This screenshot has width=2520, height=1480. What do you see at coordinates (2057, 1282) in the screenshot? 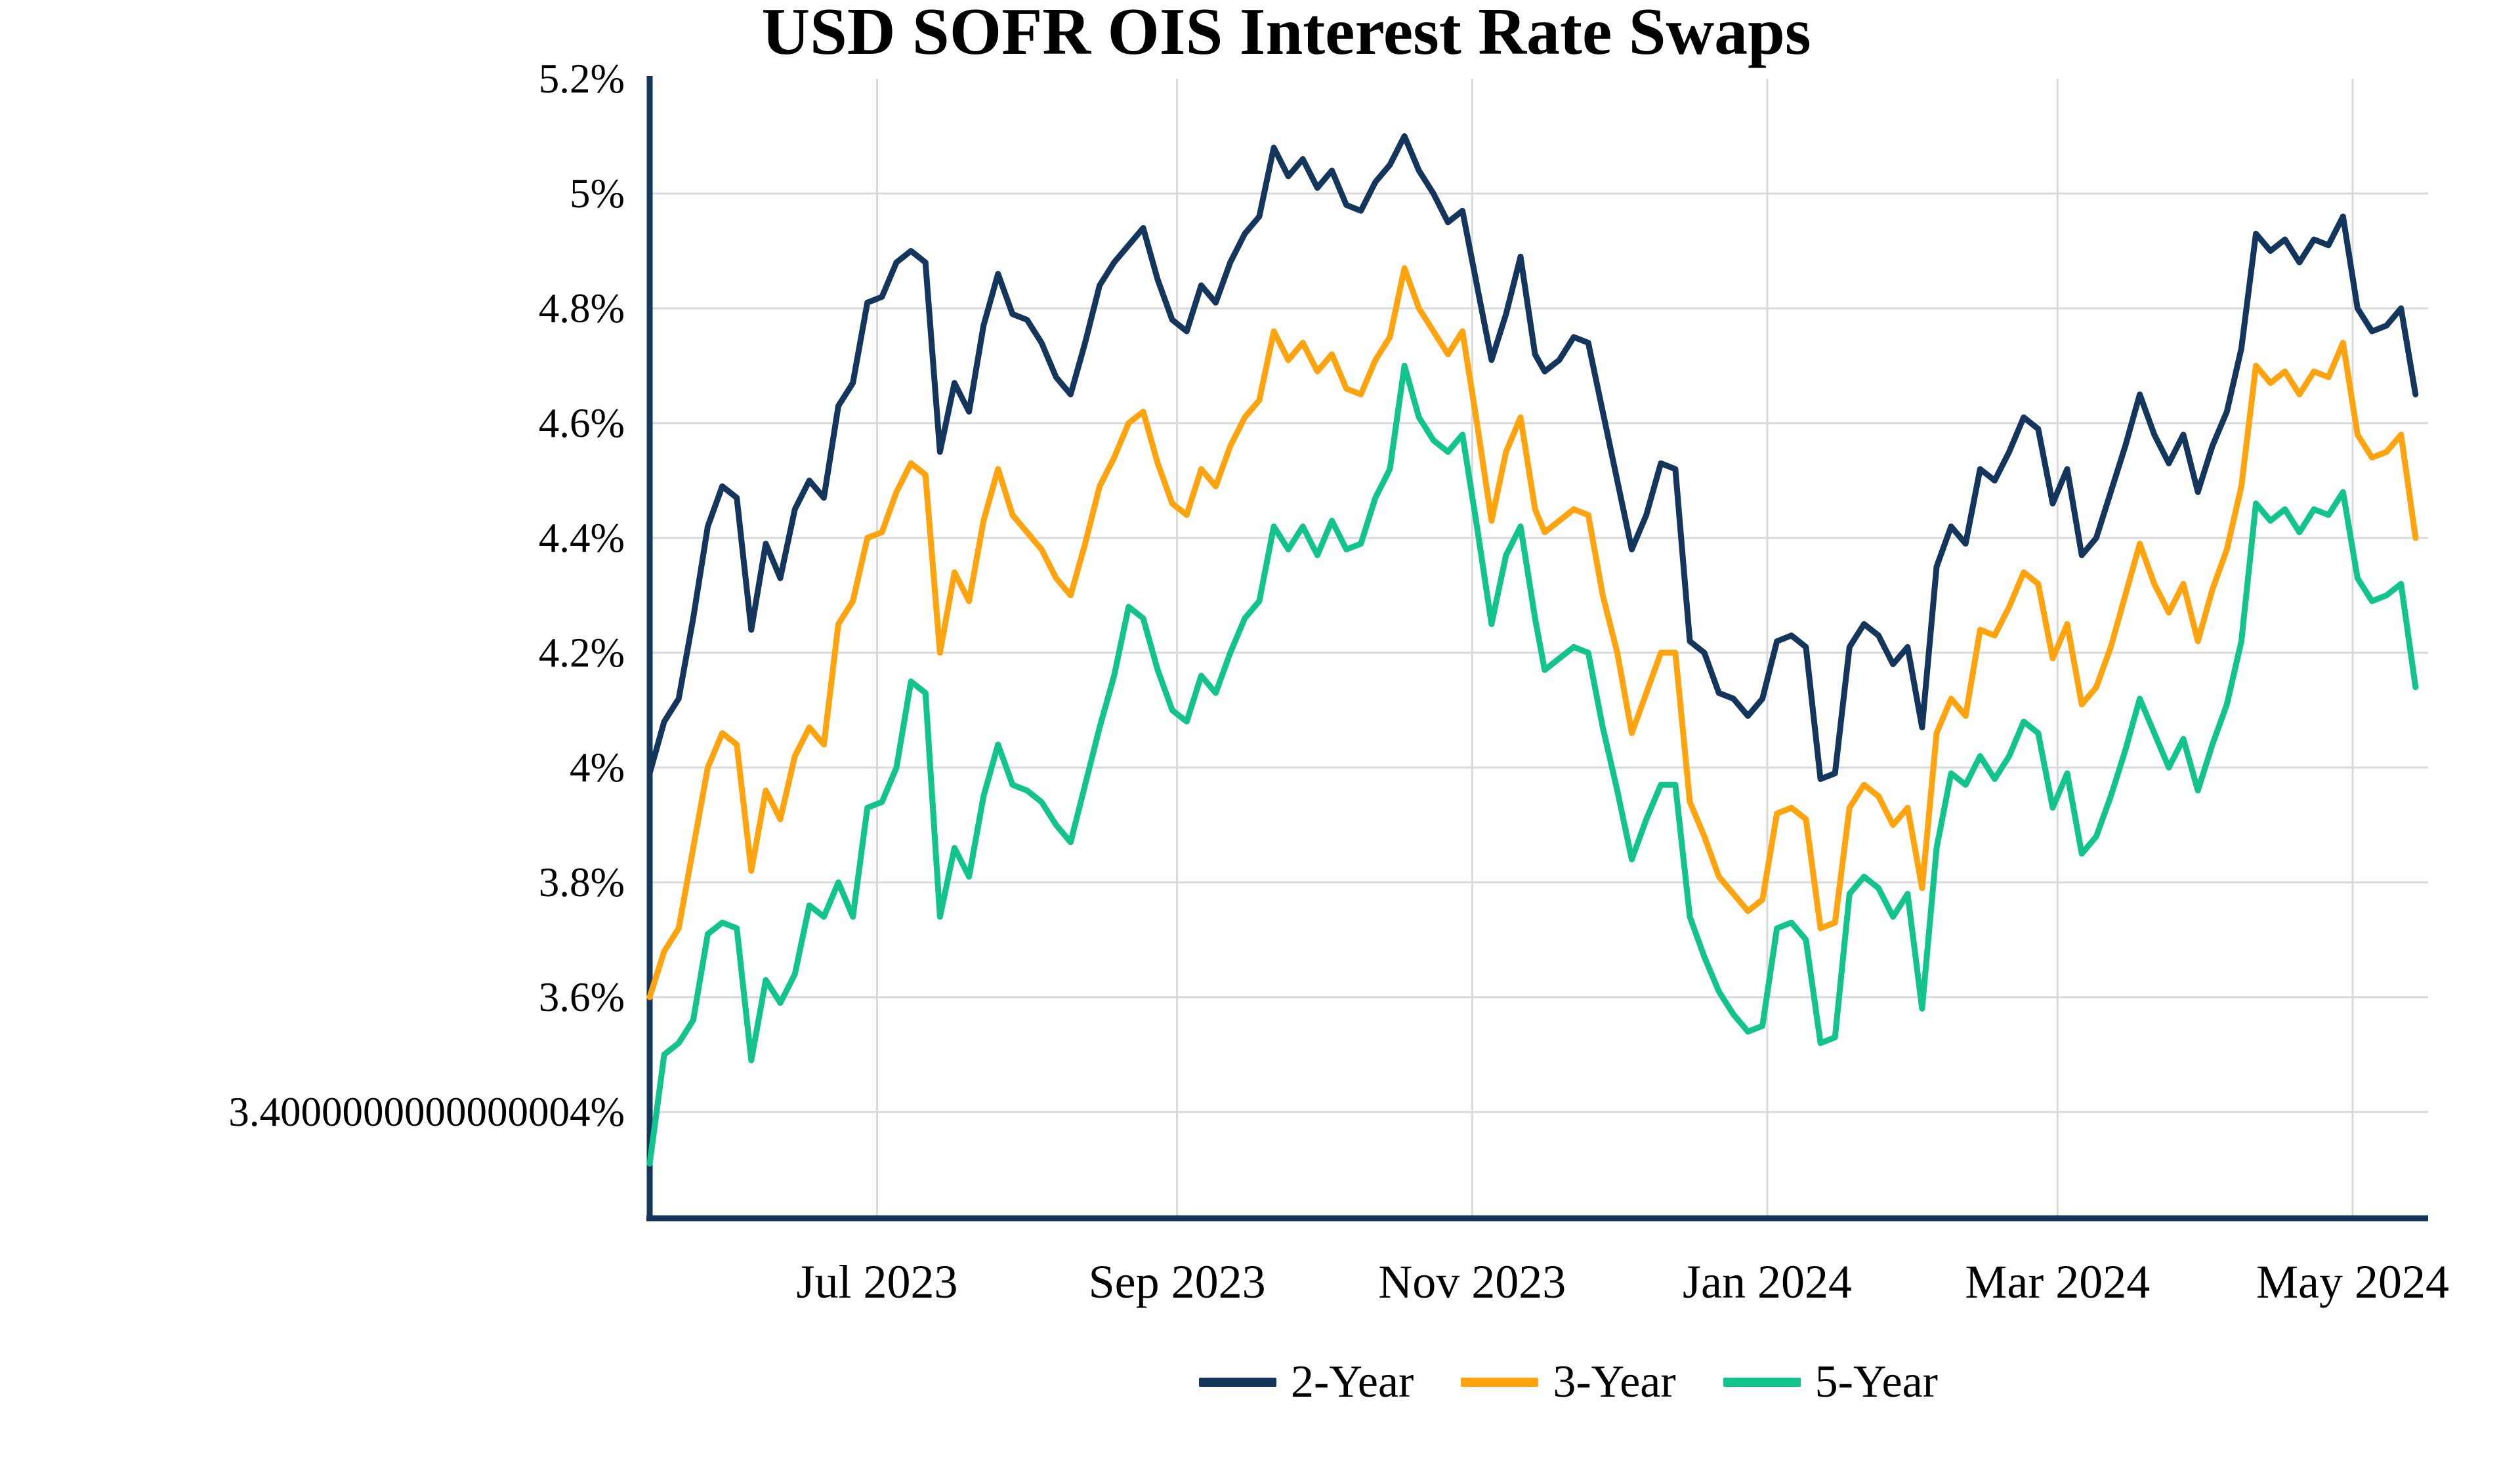
I see `x-tick-label: Mar 2024` at bounding box center [2057, 1282].